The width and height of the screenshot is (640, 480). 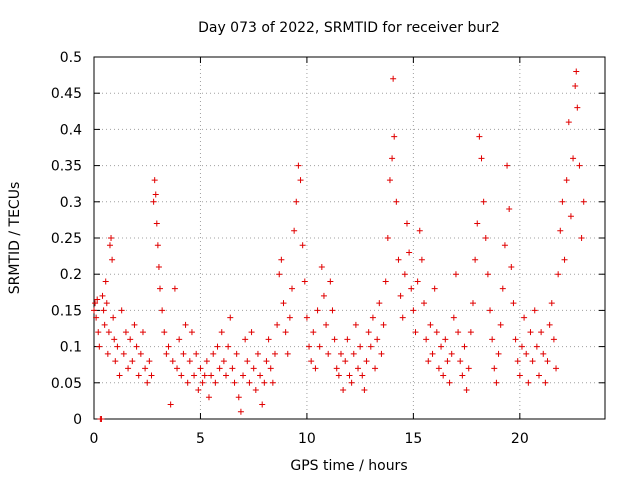 What do you see at coordinates (71, 275) in the screenshot?
I see `y-tick-label: 0.2` at bounding box center [71, 275].